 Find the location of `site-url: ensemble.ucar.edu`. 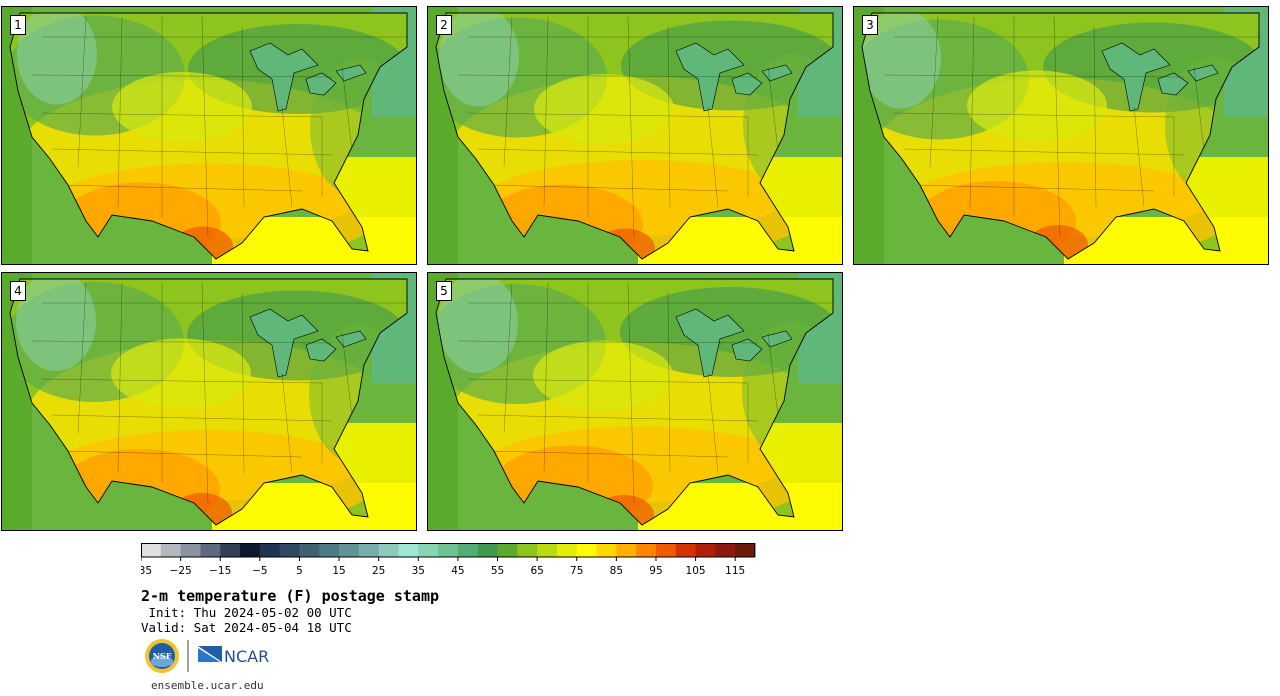

site-url: ensemble.ucar.edu is located at coordinates (207, 685).